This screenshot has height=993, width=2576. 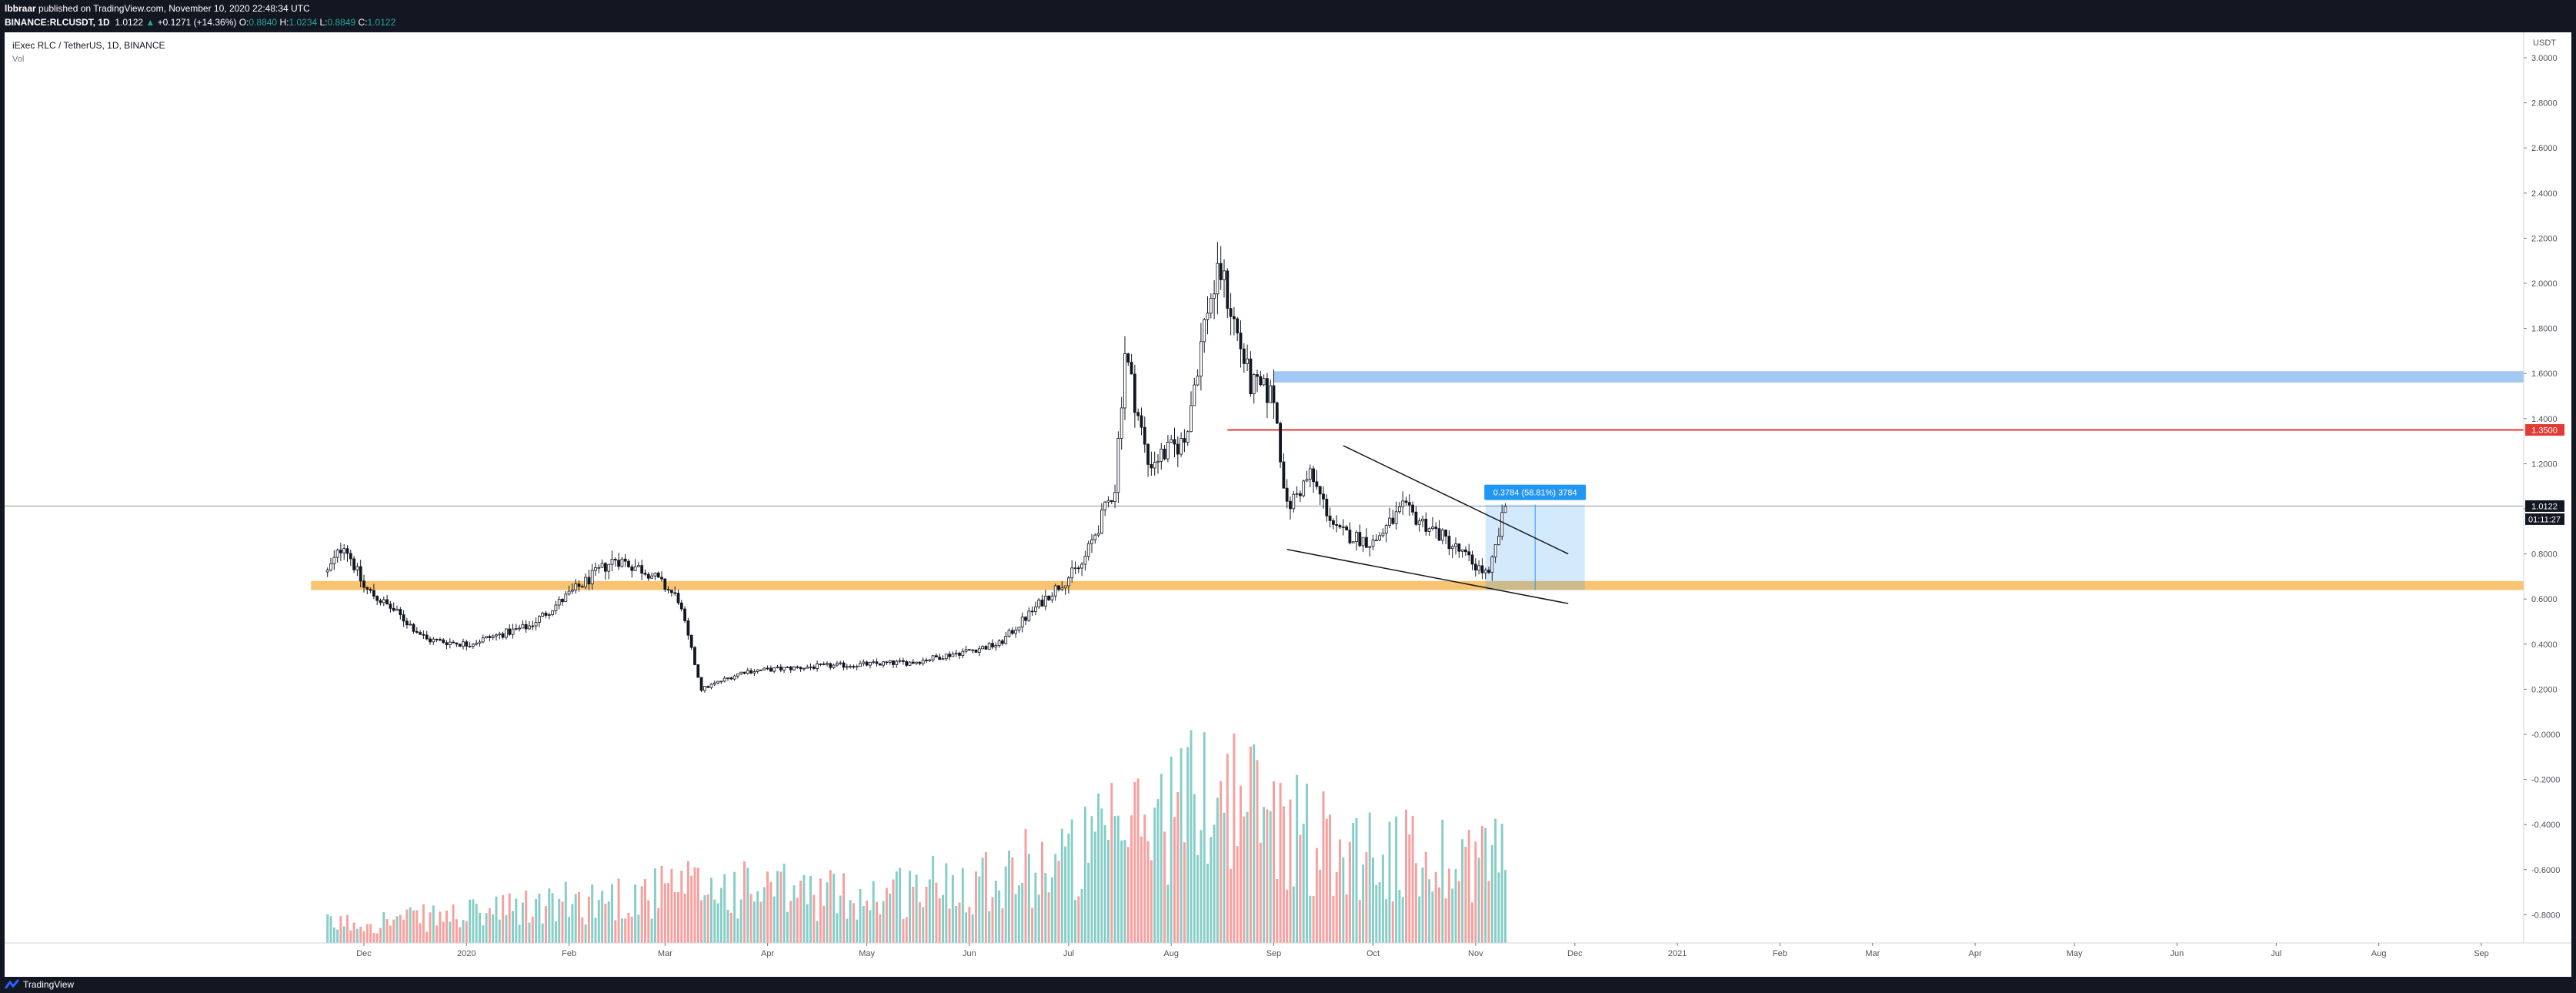 What do you see at coordinates (284, 22) in the screenshot?
I see `high-label: H:` at bounding box center [284, 22].